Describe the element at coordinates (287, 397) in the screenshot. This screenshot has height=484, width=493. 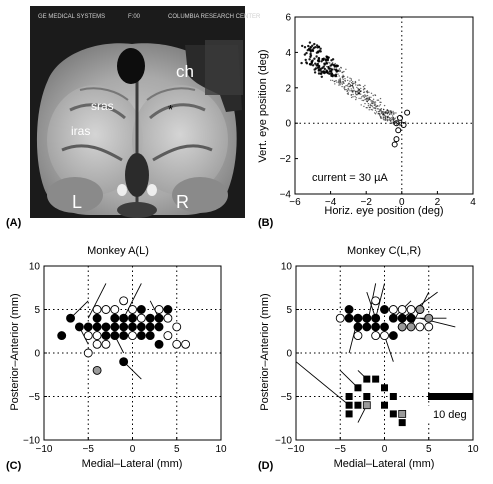
I see `y-tick-label: −5` at that location.